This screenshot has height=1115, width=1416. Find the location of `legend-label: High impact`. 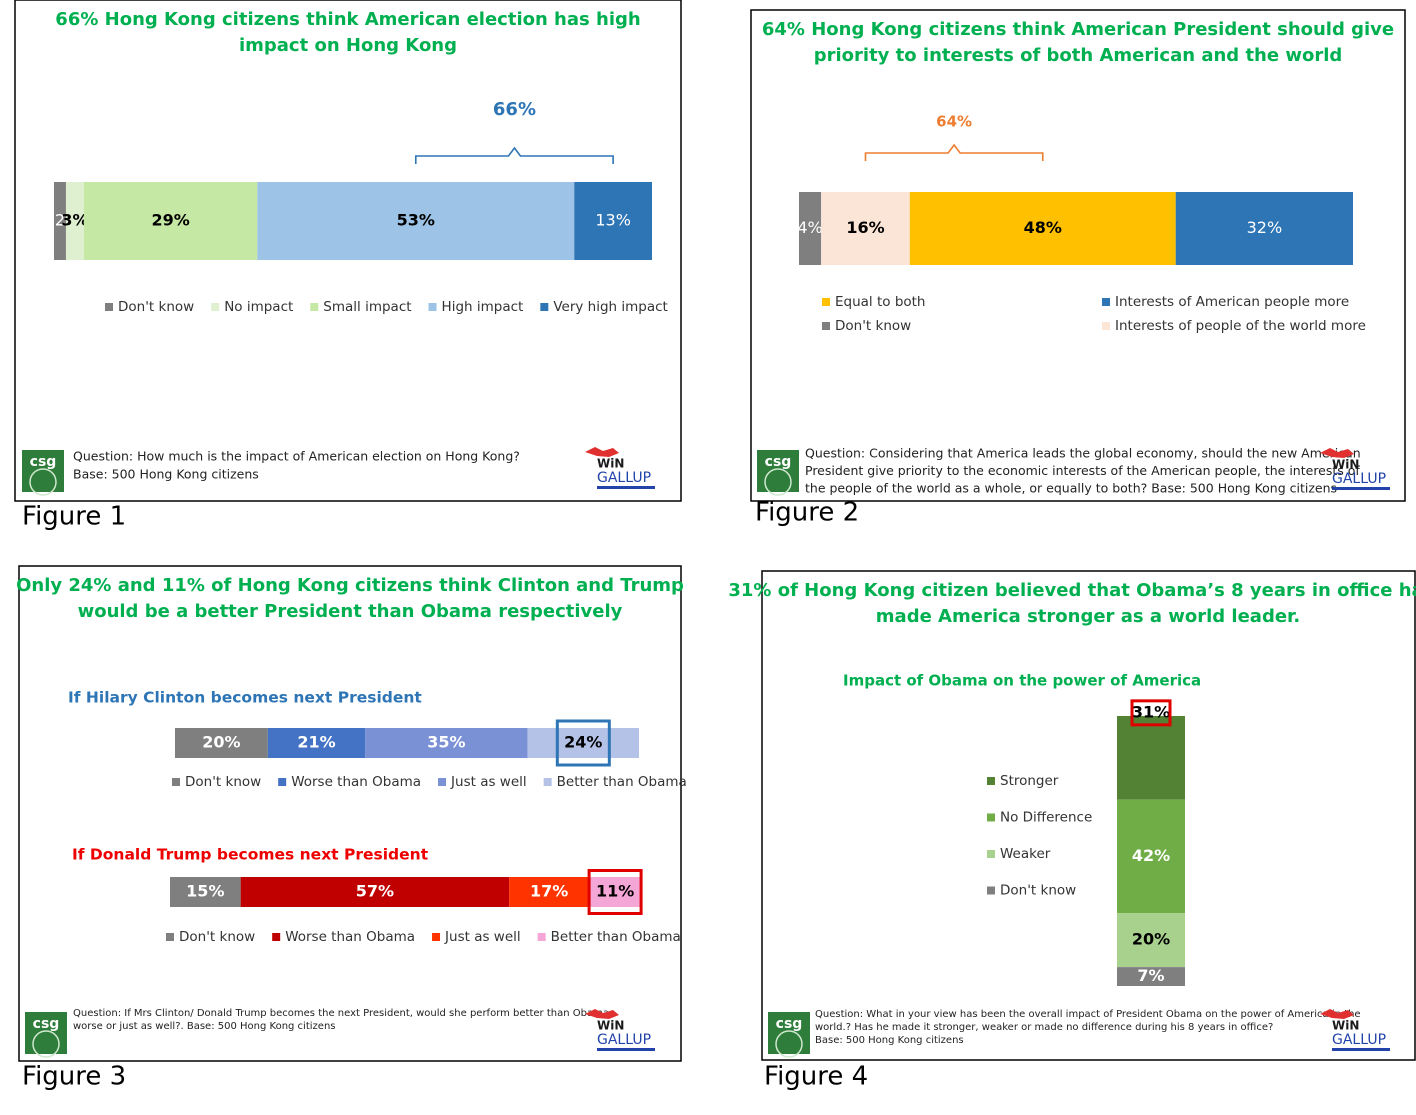

legend-label: High impact is located at coordinates (483, 307).